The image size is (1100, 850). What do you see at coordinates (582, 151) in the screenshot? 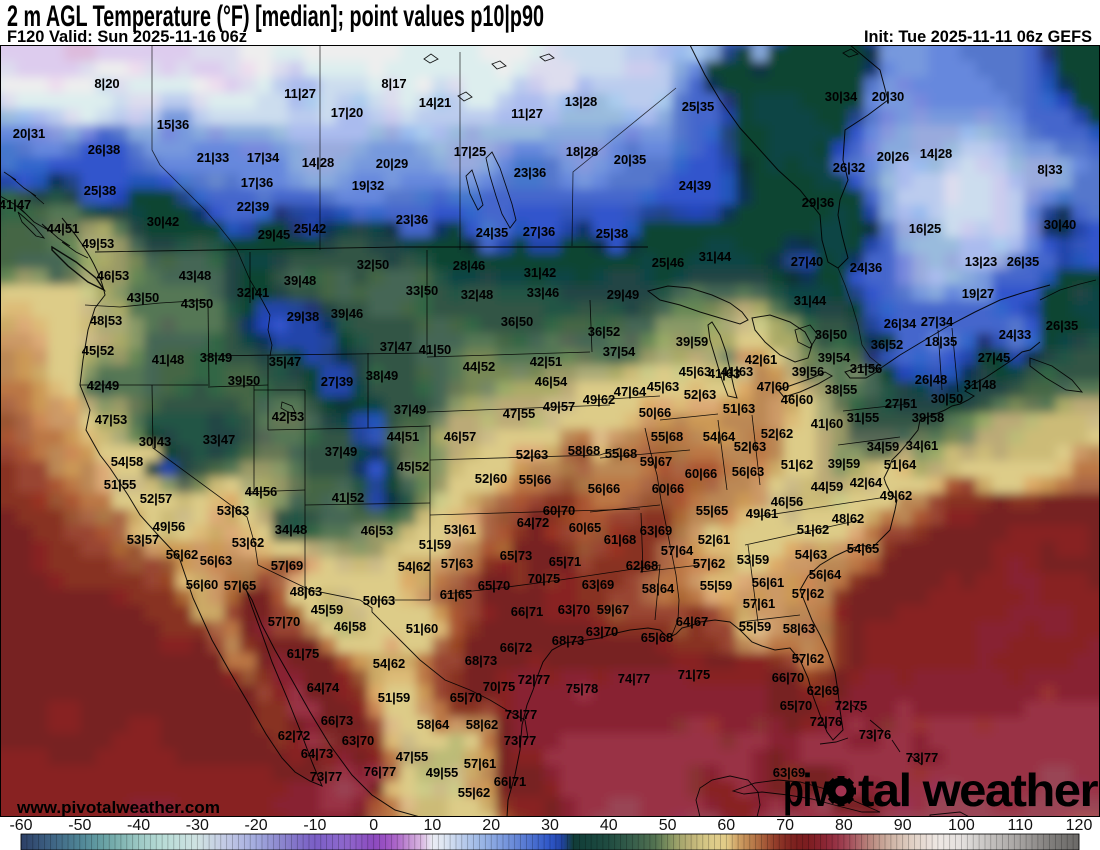
I see `svg-text: 18|28` at bounding box center [582, 151].